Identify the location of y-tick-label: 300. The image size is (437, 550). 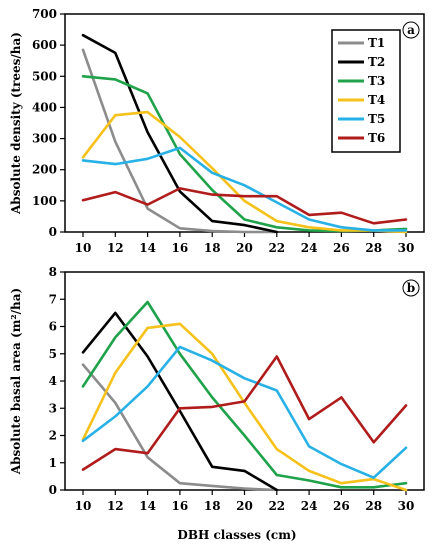
(44, 139).